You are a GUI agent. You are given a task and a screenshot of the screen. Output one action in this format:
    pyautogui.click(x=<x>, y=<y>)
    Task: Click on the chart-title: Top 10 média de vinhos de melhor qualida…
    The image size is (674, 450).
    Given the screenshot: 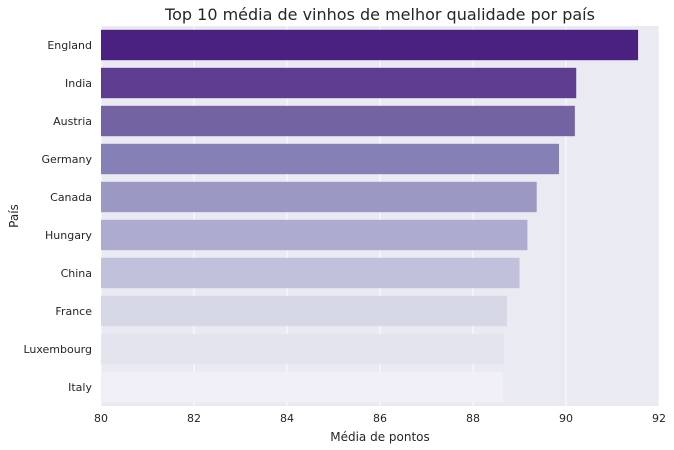 What is the action you would take?
    pyautogui.click(x=379, y=14)
    